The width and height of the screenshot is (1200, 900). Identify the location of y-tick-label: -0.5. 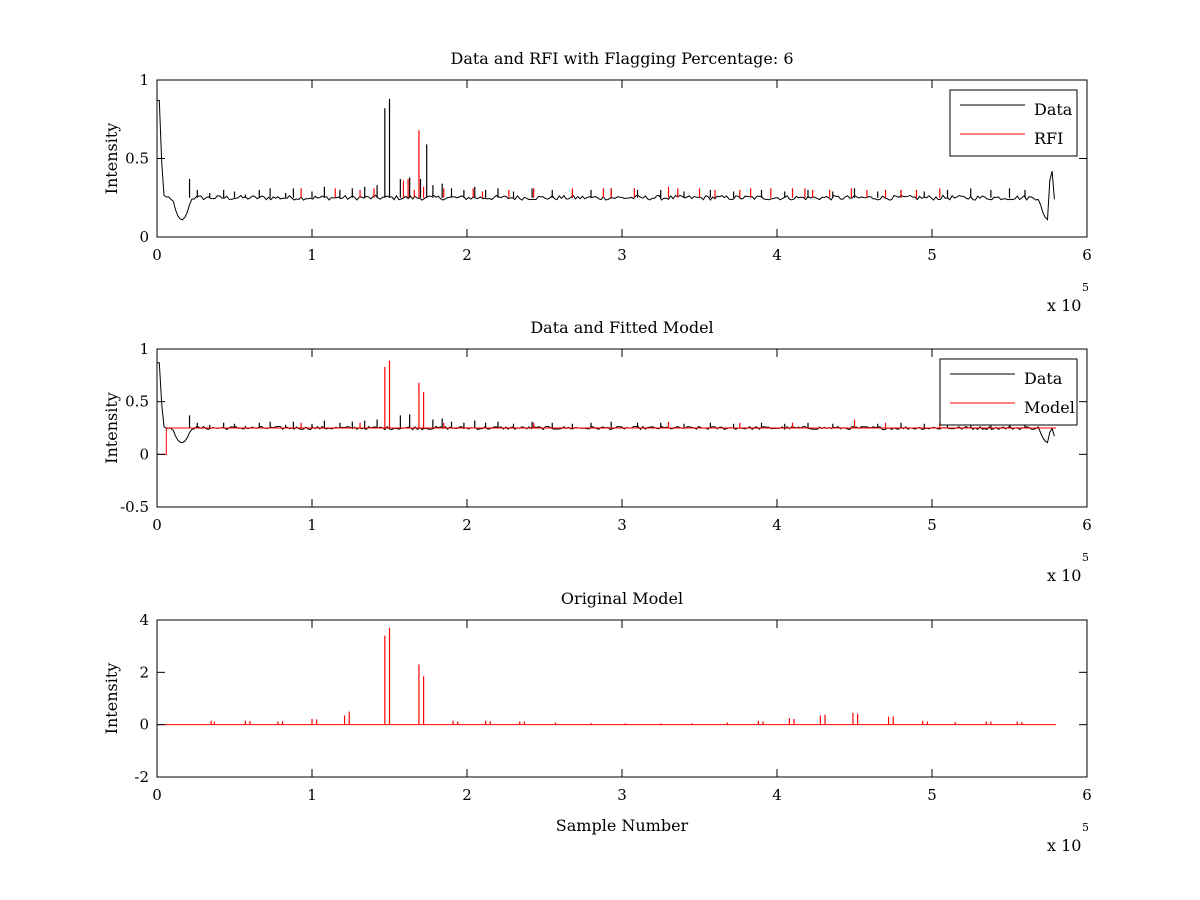
(134, 507).